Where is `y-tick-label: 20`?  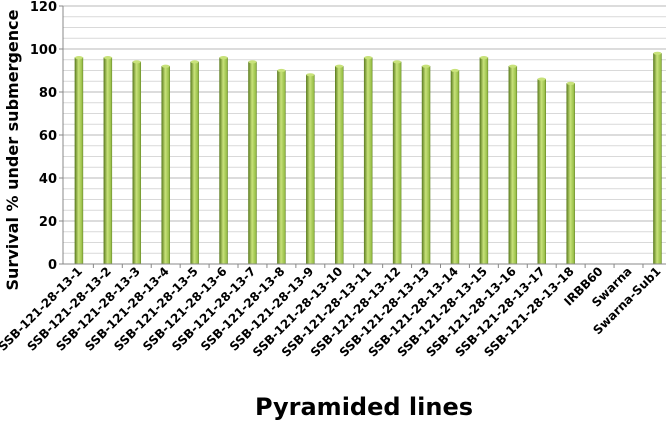 y-tick-label: 20 is located at coordinates (48, 222).